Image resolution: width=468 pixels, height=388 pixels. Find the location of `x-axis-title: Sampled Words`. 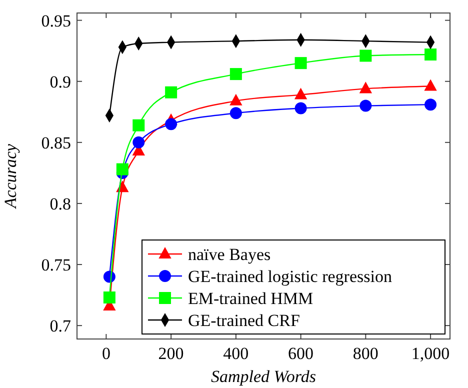

x-axis-title: Sampled Words is located at coordinates (263, 376).